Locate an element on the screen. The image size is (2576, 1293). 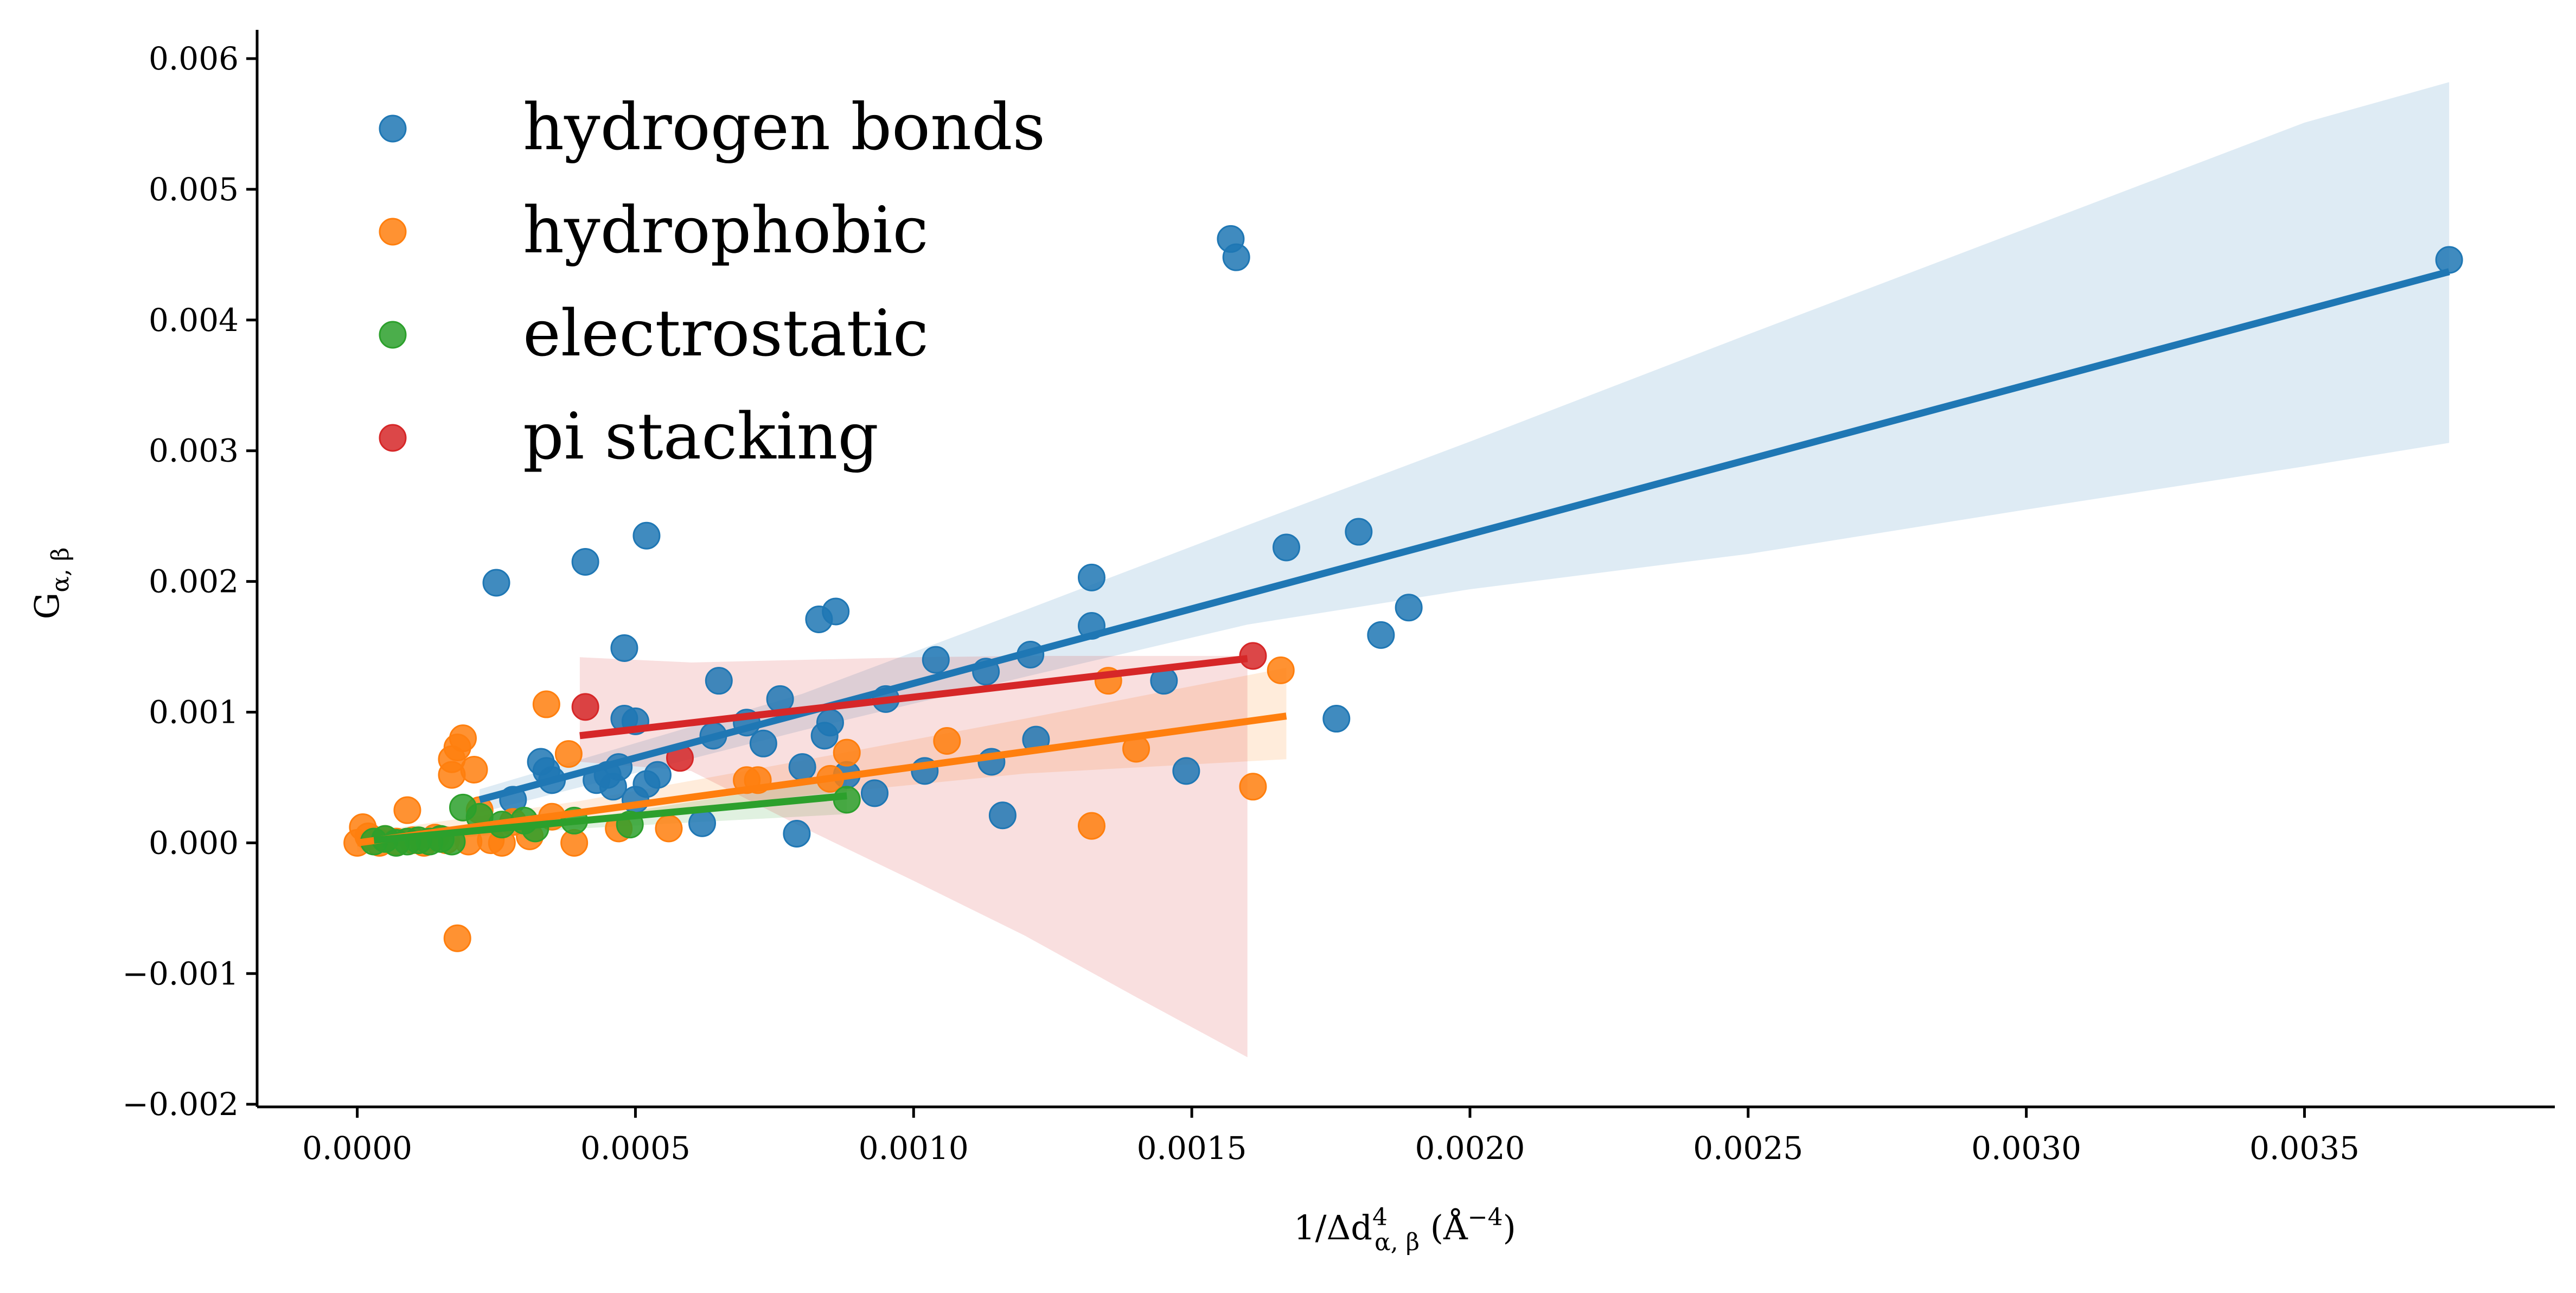
pi-stacking-fit-line is located at coordinates (913, 697).